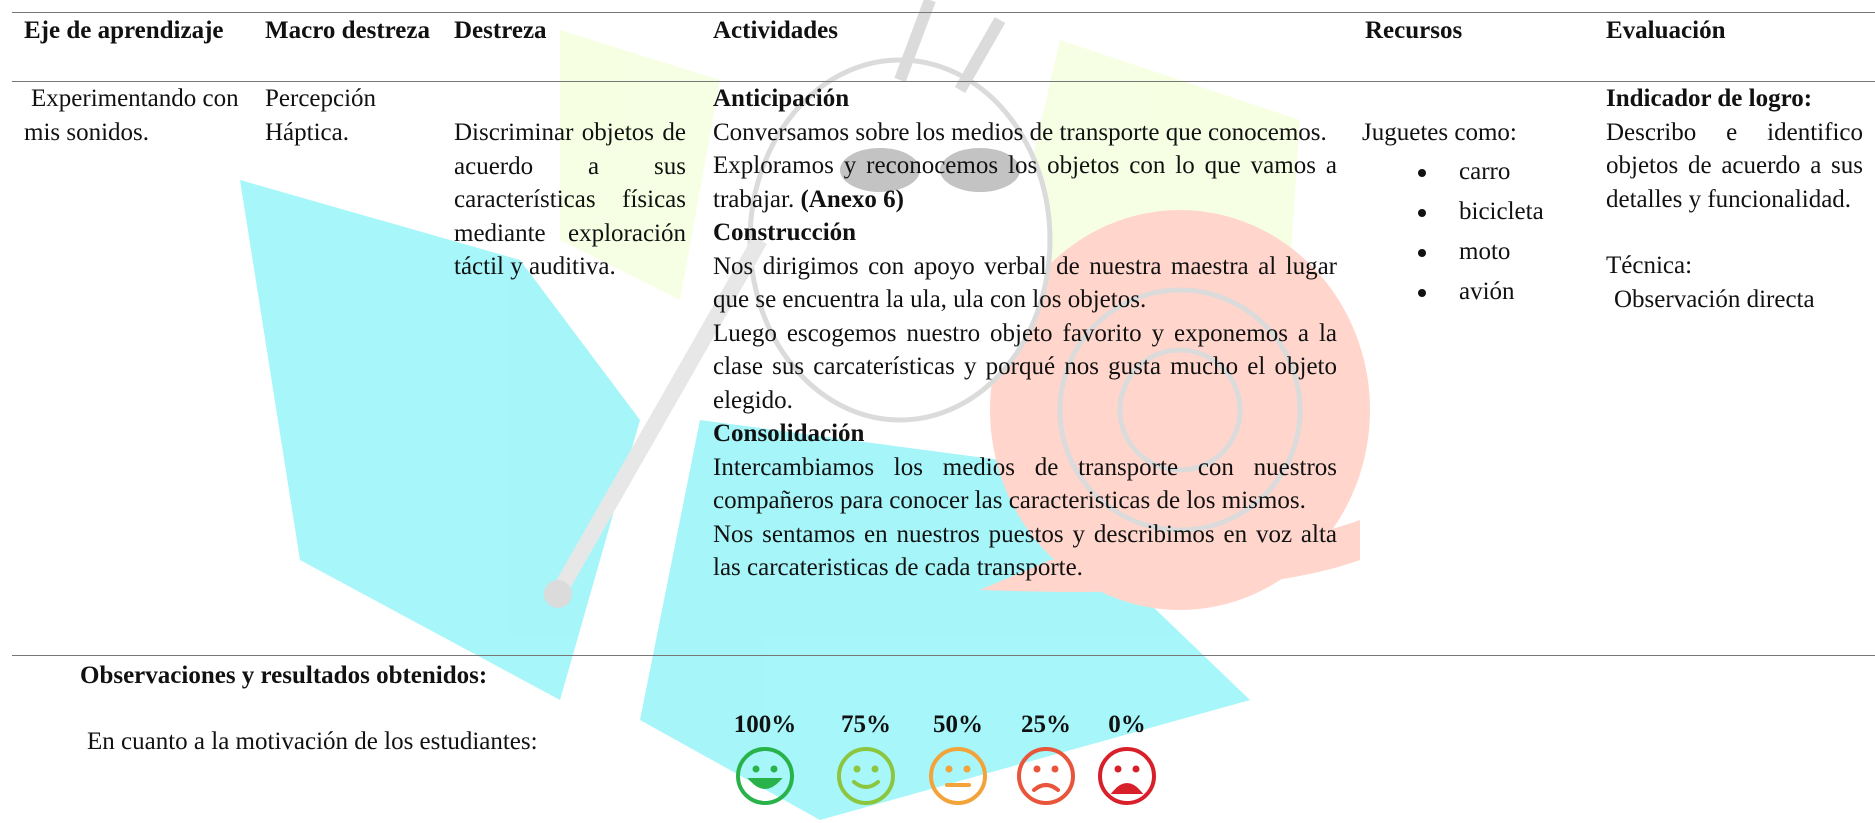 The width and height of the screenshot is (1875, 823). I want to click on recurso-item: moto, so click(1505, 252).